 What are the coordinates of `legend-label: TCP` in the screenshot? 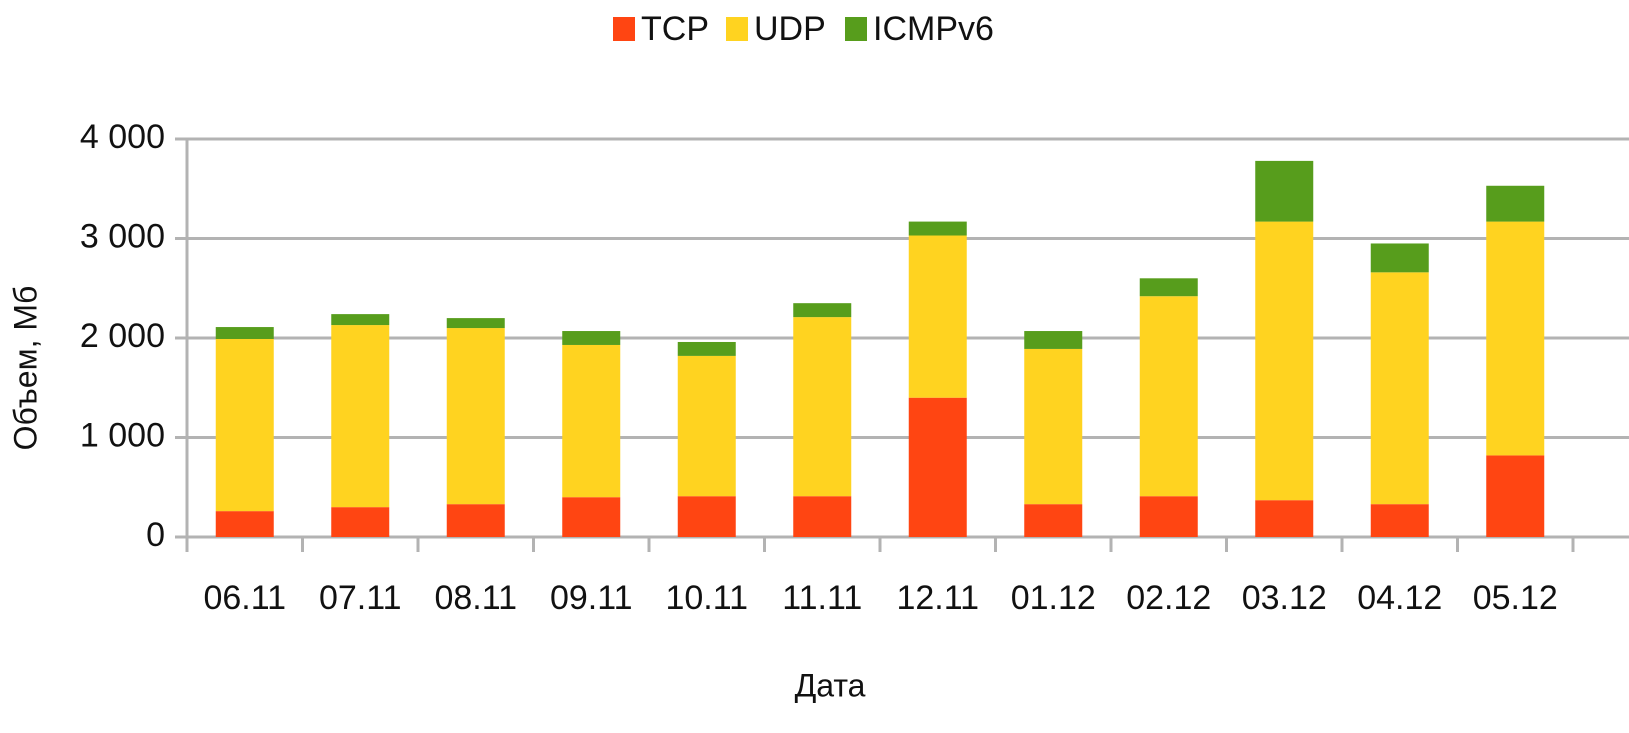 It's located at (675, 29).